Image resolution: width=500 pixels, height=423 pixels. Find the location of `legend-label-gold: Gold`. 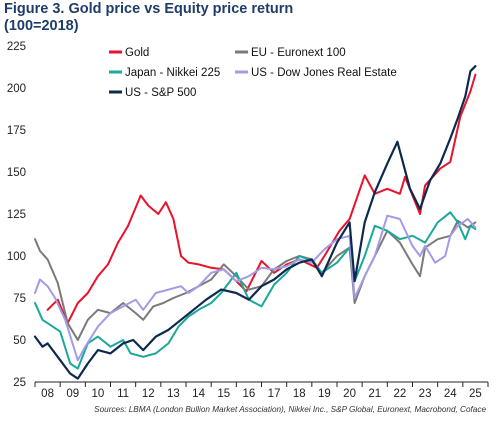

legend-label-gold: Gold is located at coordinates (137, 53).